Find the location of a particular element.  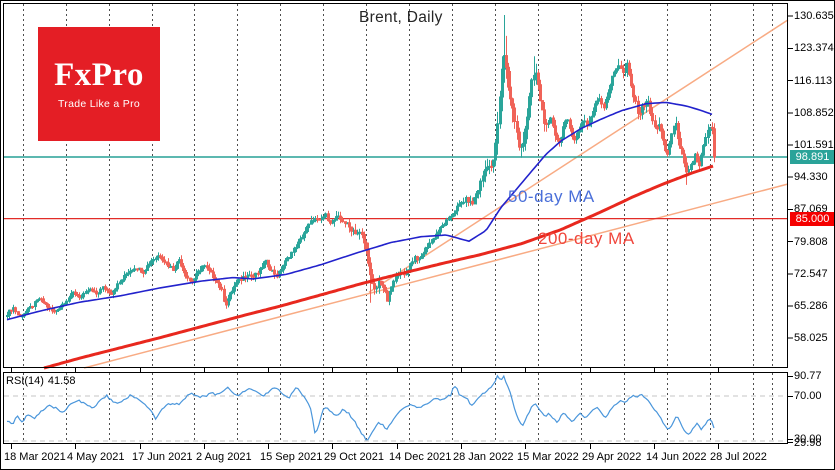

date-tick-label: 28 Jan 2022 is located at coordinates (483, 457).